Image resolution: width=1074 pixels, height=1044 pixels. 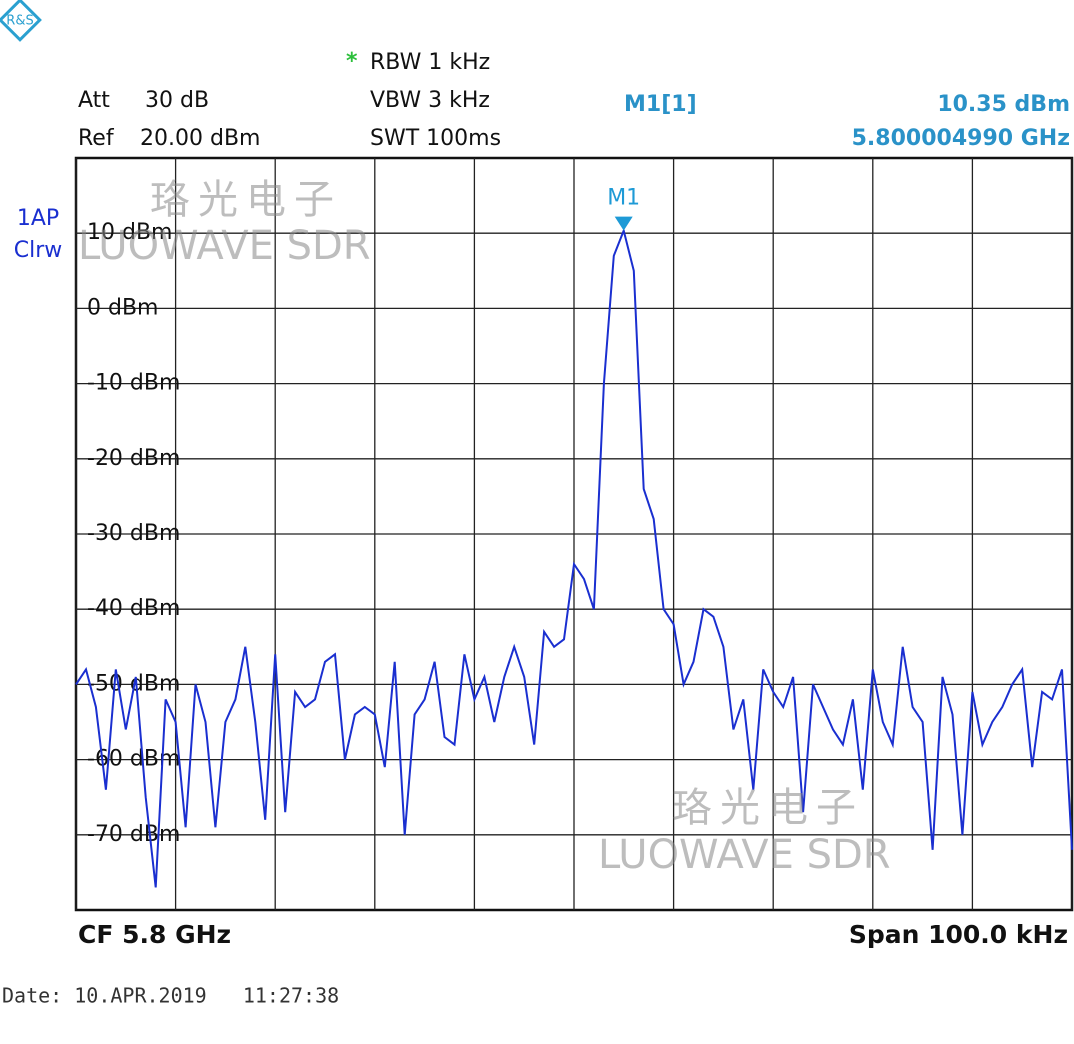 What do you see at coordinates (133, 608) in the screenshot?
I see `y-tick-label: -40 dBm` at bounding box center [133, 608].